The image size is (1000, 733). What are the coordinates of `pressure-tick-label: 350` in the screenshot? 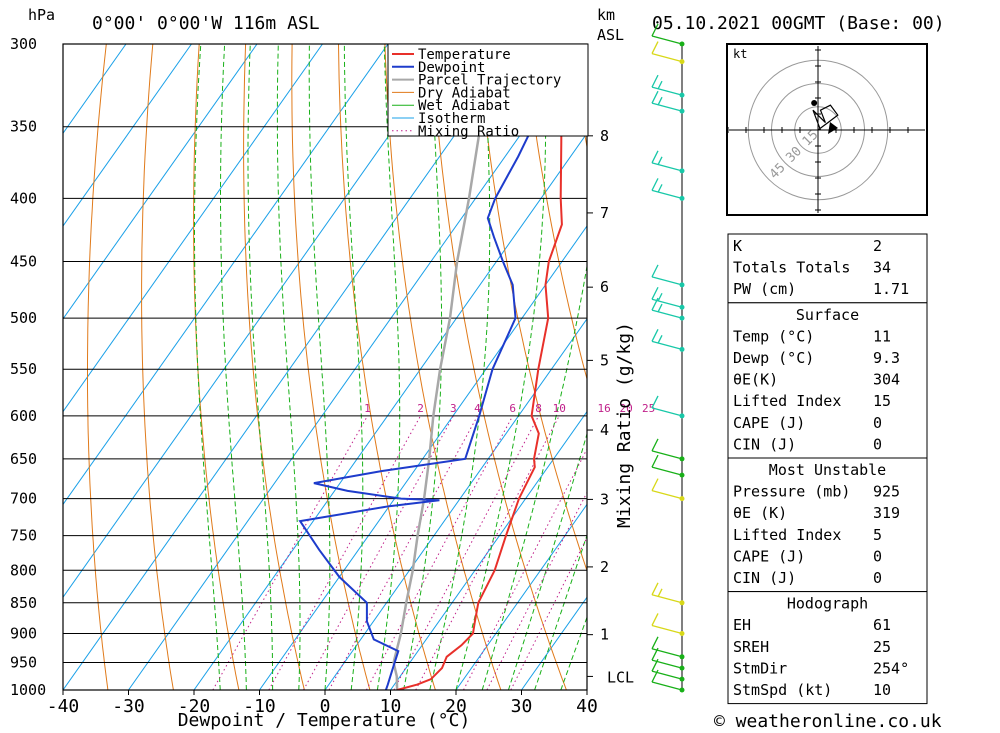 It's located at (23, 127).